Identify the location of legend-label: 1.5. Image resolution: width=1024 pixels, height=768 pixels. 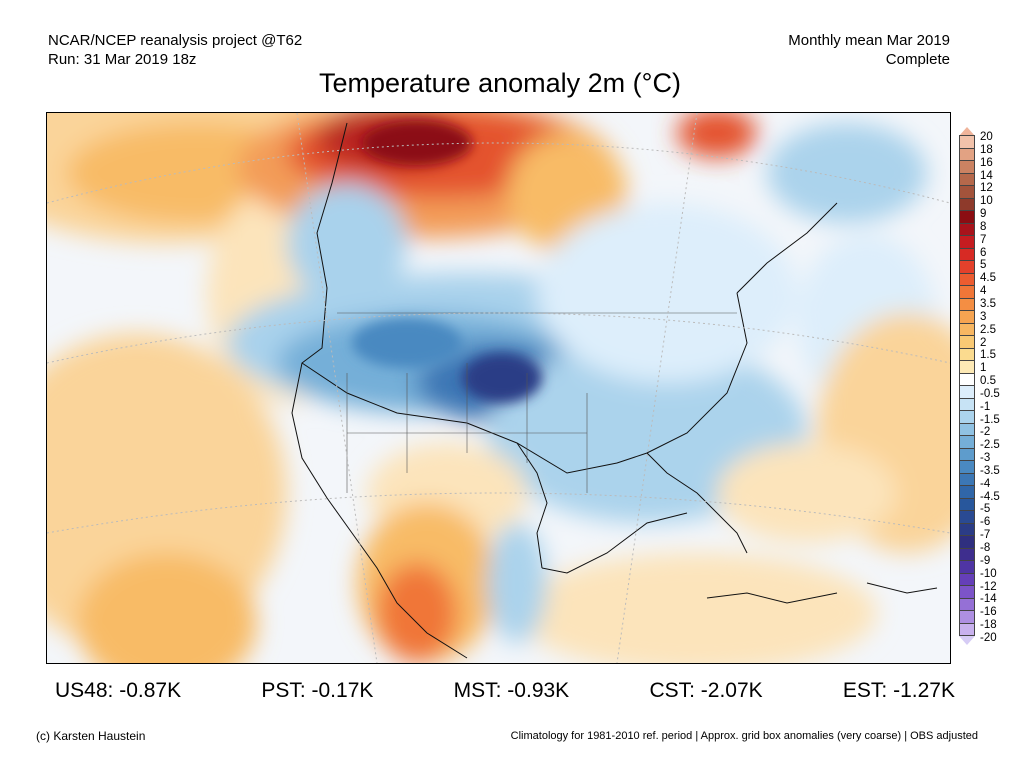
(988, 355).